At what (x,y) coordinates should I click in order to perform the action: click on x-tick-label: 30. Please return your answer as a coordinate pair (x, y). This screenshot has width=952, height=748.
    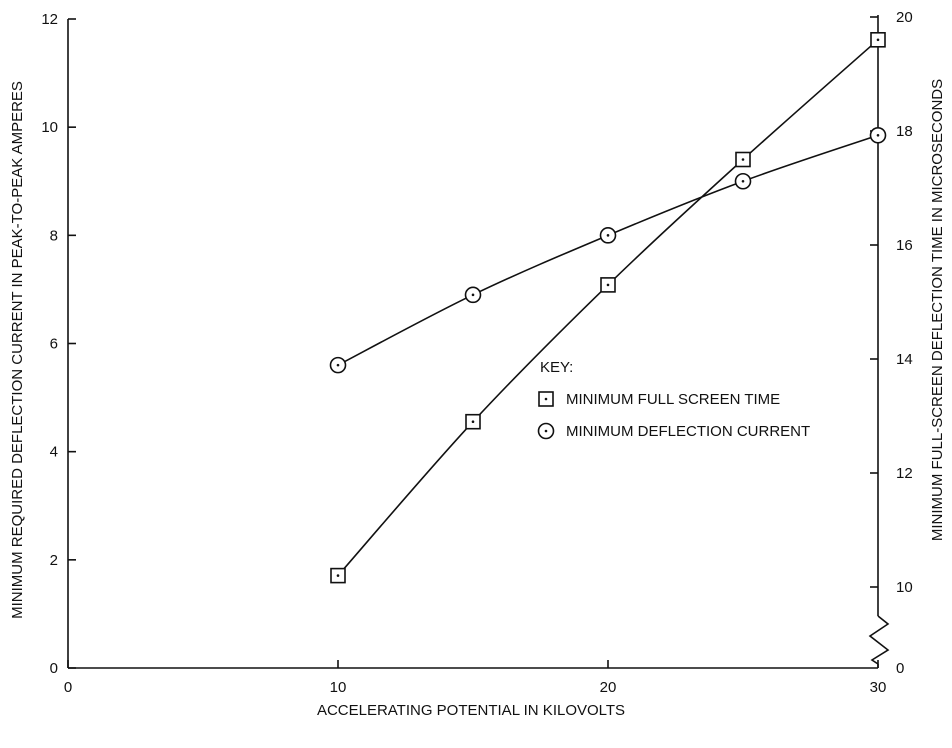
    Looking at the image, I should click on (878, 687).